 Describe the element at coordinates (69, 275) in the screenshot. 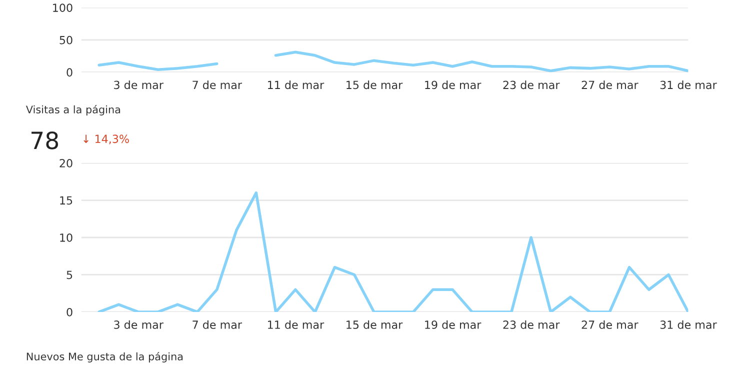

I see `y-tick-label: 5` at that location.